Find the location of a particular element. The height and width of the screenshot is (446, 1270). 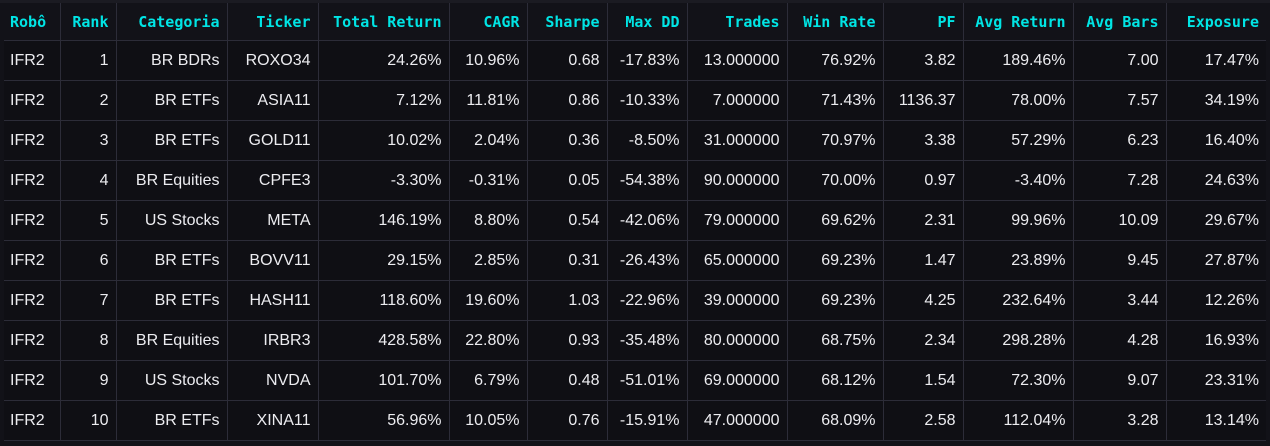

column-header: CAGR is located at coordinates (488, 22).